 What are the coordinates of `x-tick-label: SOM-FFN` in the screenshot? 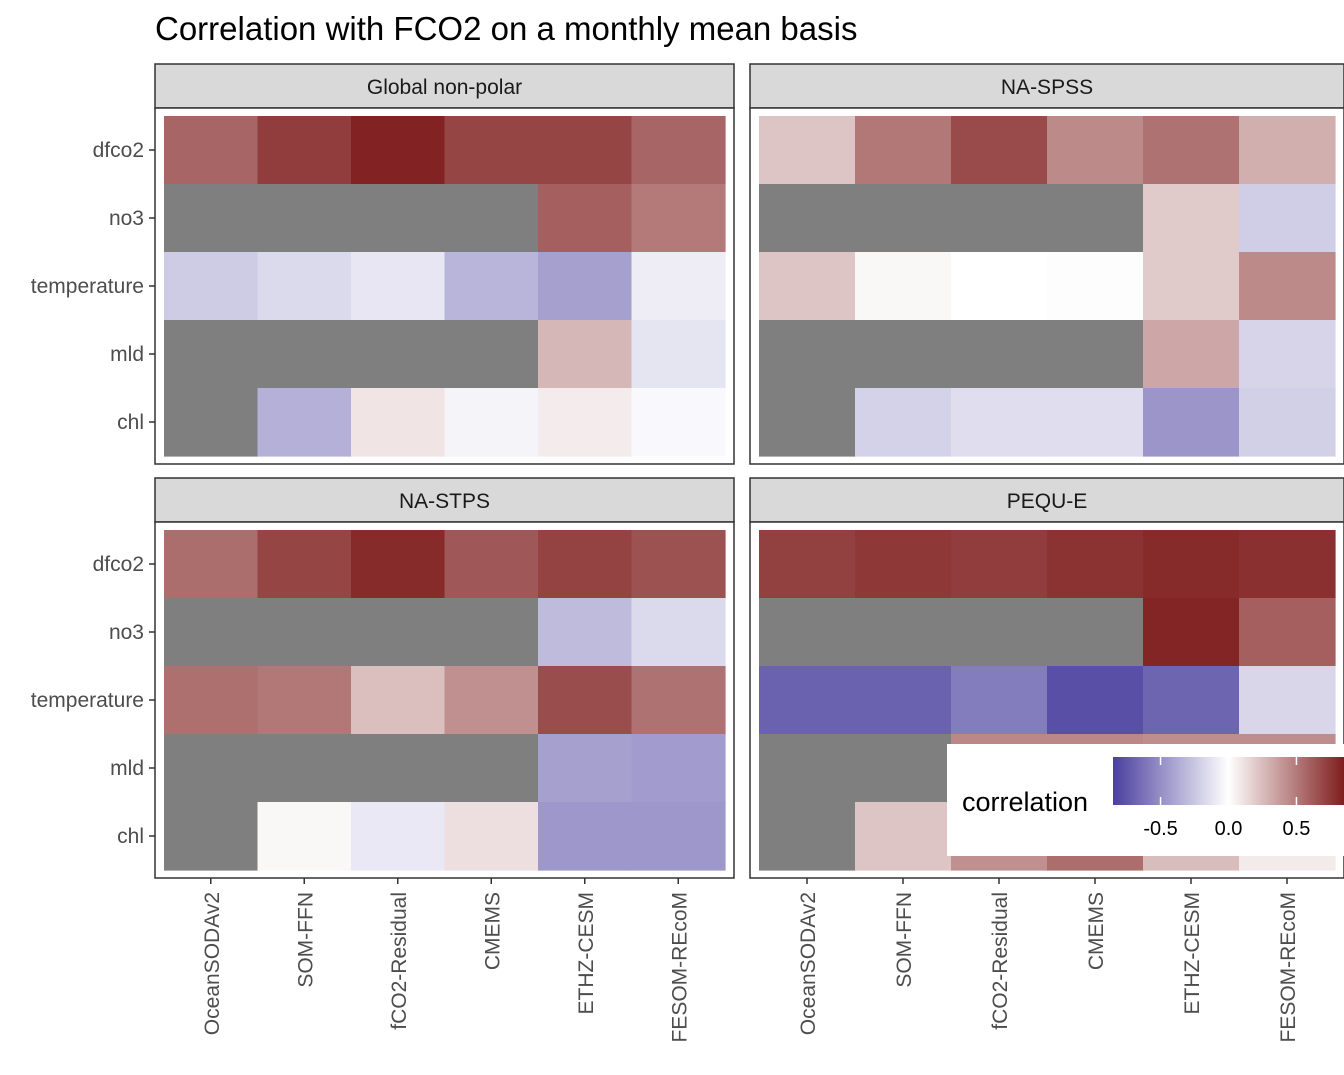 It's located at (305, 940).